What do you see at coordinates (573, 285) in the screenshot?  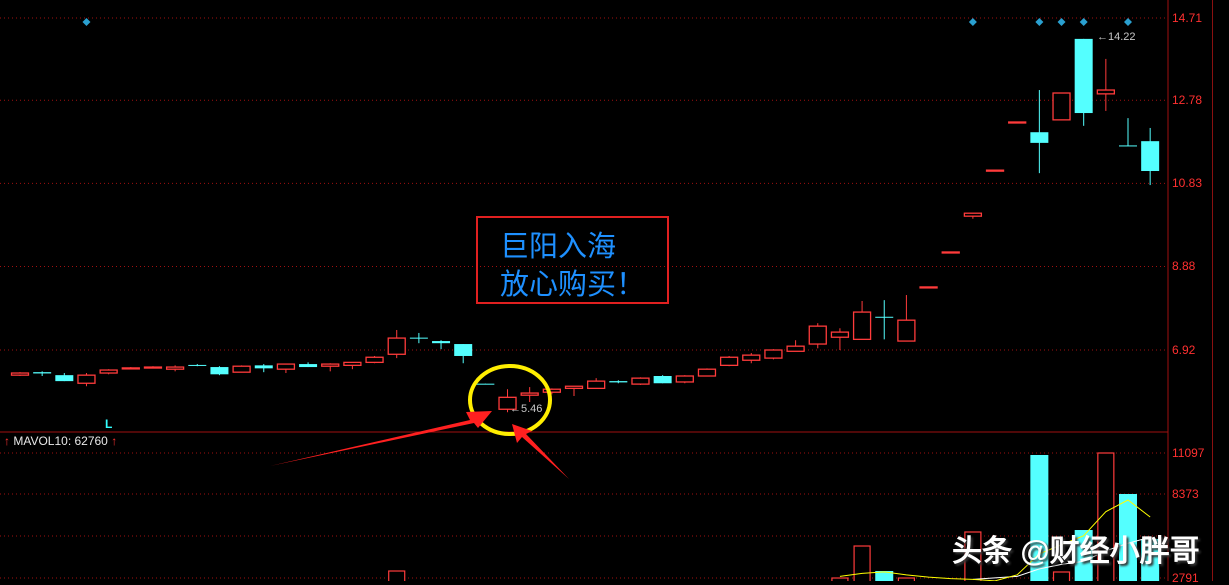 I see `annotation-line-2: 放心购买！` at bounding box center [573, 285].